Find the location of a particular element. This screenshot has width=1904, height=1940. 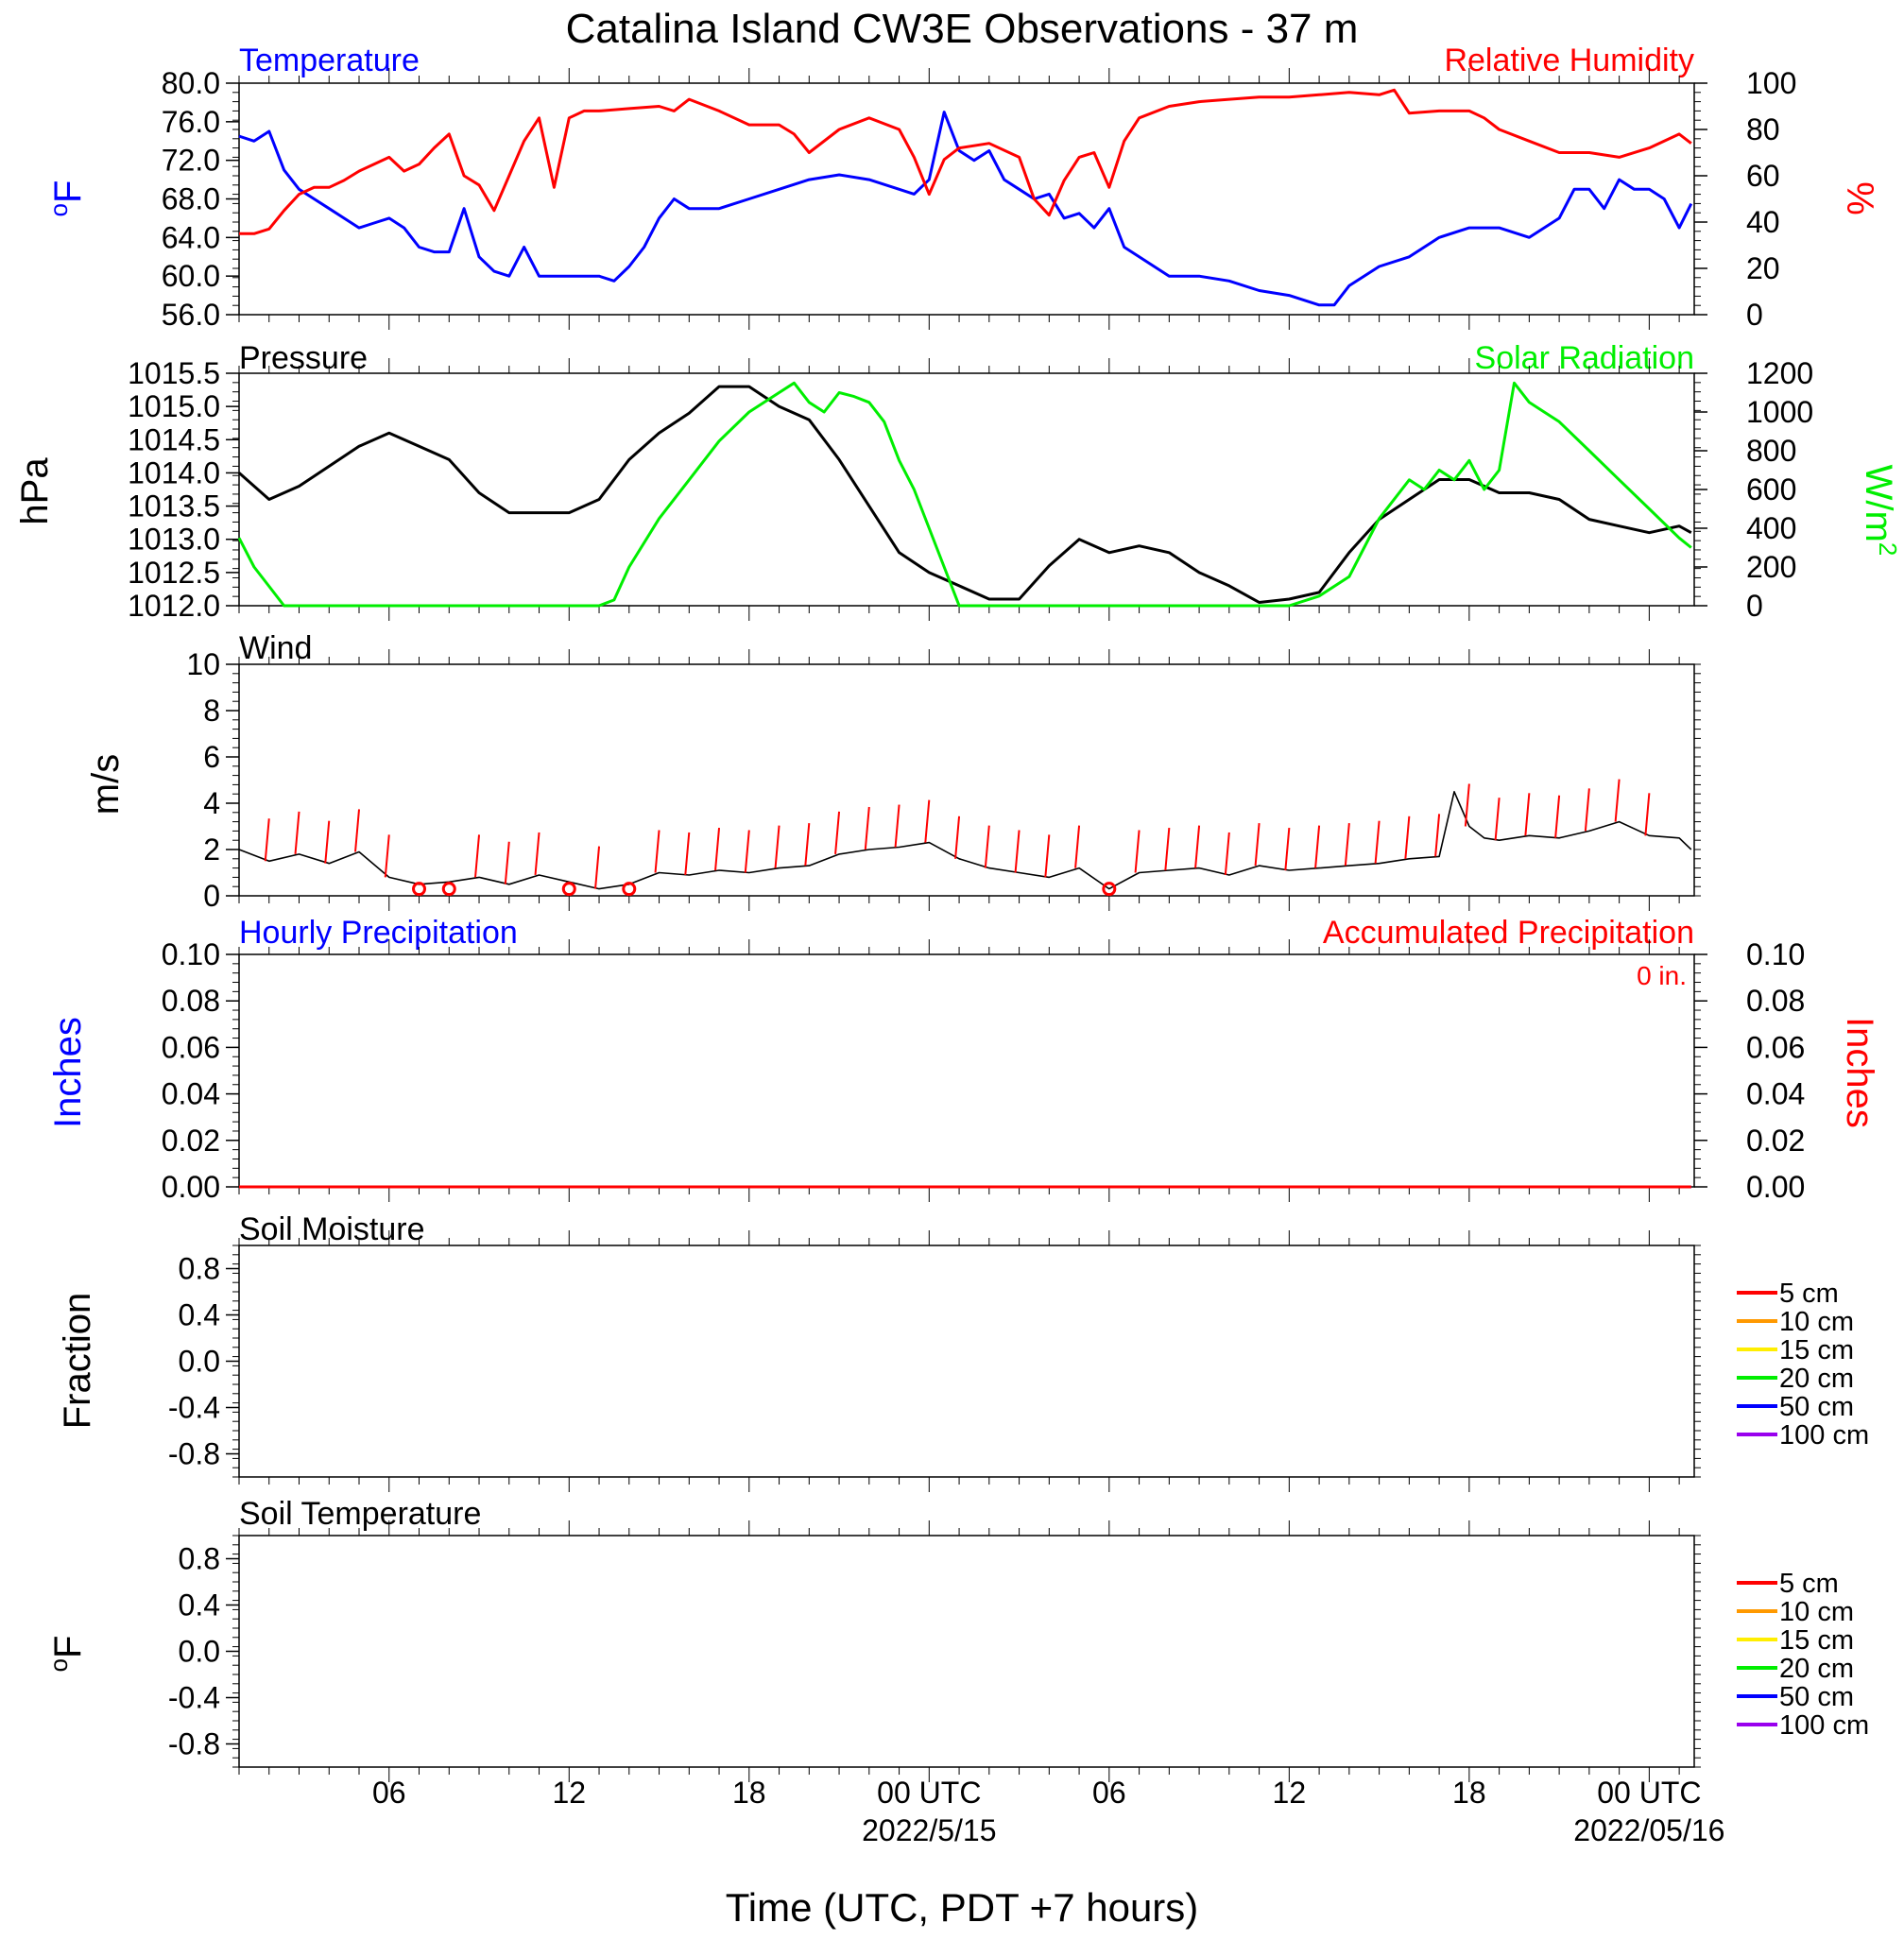

y-right-tick-label: 0.10 is located at coordinates (1775, 954).